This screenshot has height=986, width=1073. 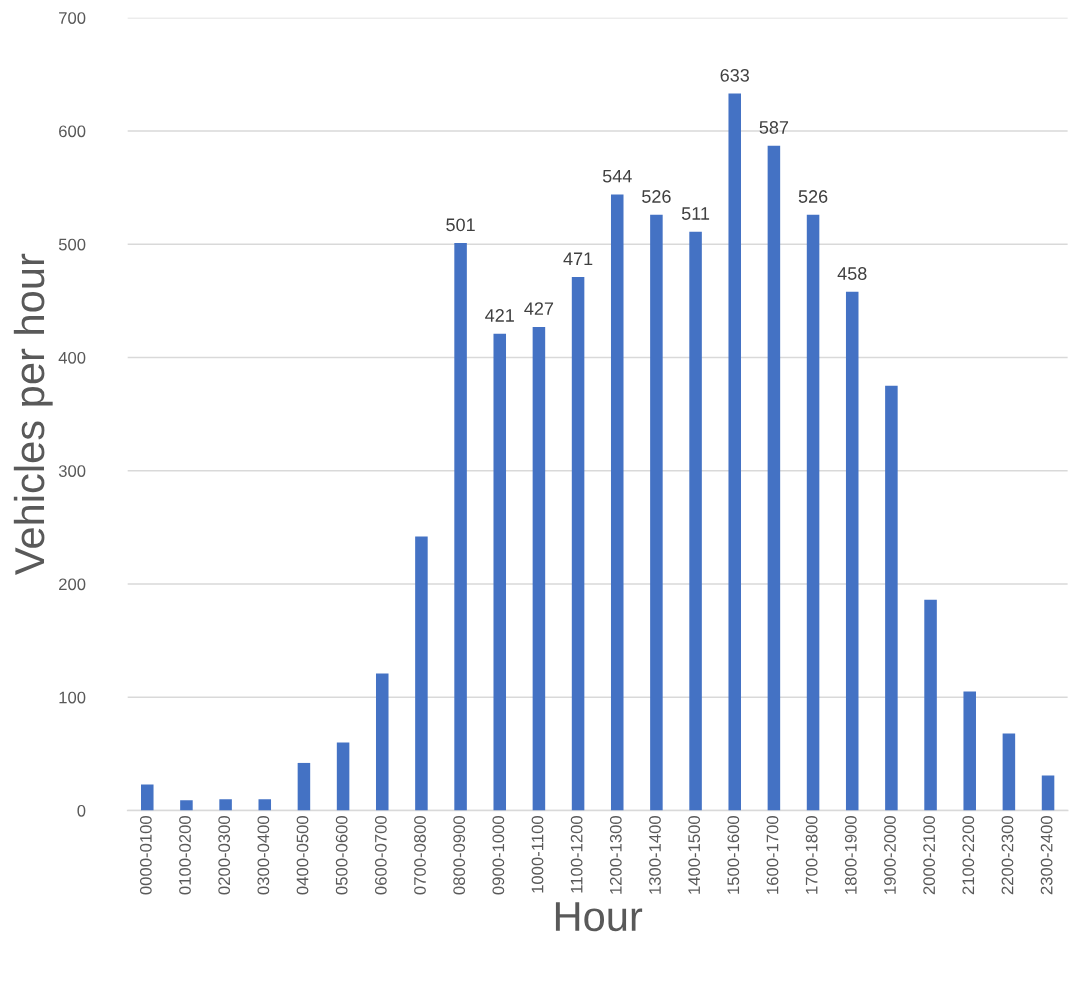 What do you see at coordinates (811, 855) in the screenshot?
I see `x-tick-label: 1700-1800` at bounding box center [811, 855].